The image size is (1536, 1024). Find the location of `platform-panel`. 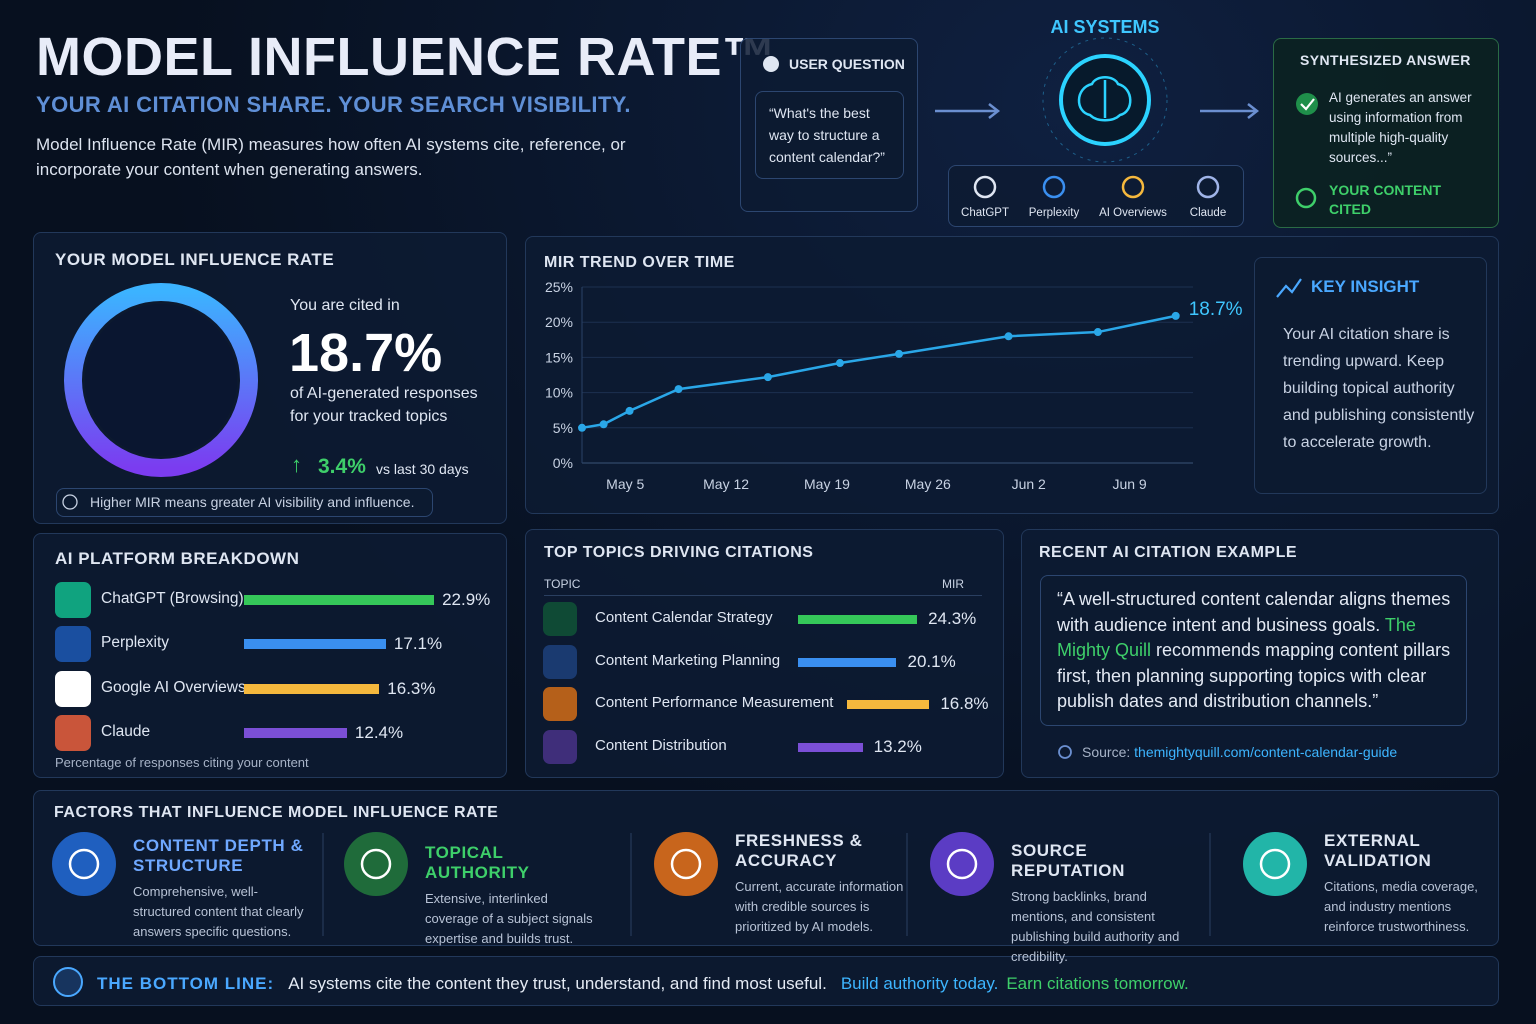

platform-panel is located at coordinates (270, 655).